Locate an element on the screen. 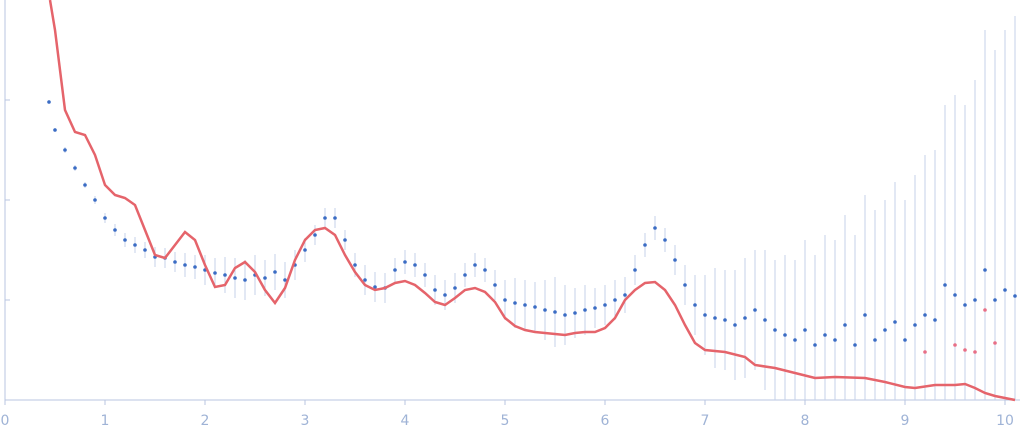 This screenshot has height=438, width=1024. x-tick-label: 5 is located at coordinates (505, 421).